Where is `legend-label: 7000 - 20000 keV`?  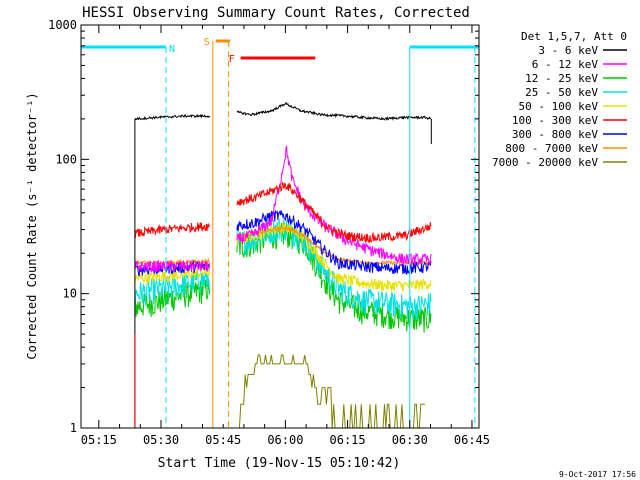 legend-label: 7000 - 20000 keV is located at coordinates (545, 162).